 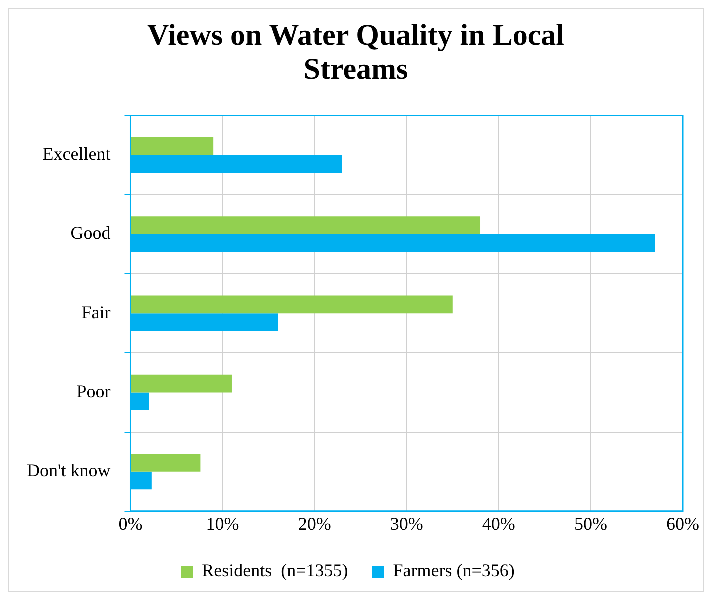 I want to click on x-tick-label: 60%, so click(x=683, y=524).